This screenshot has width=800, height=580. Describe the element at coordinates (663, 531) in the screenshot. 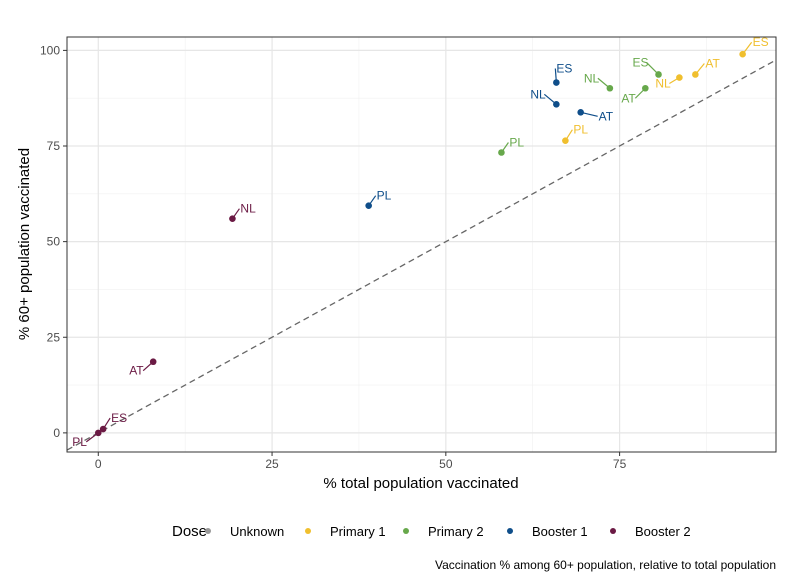

I see `legend-label: Booster 2` at that location.